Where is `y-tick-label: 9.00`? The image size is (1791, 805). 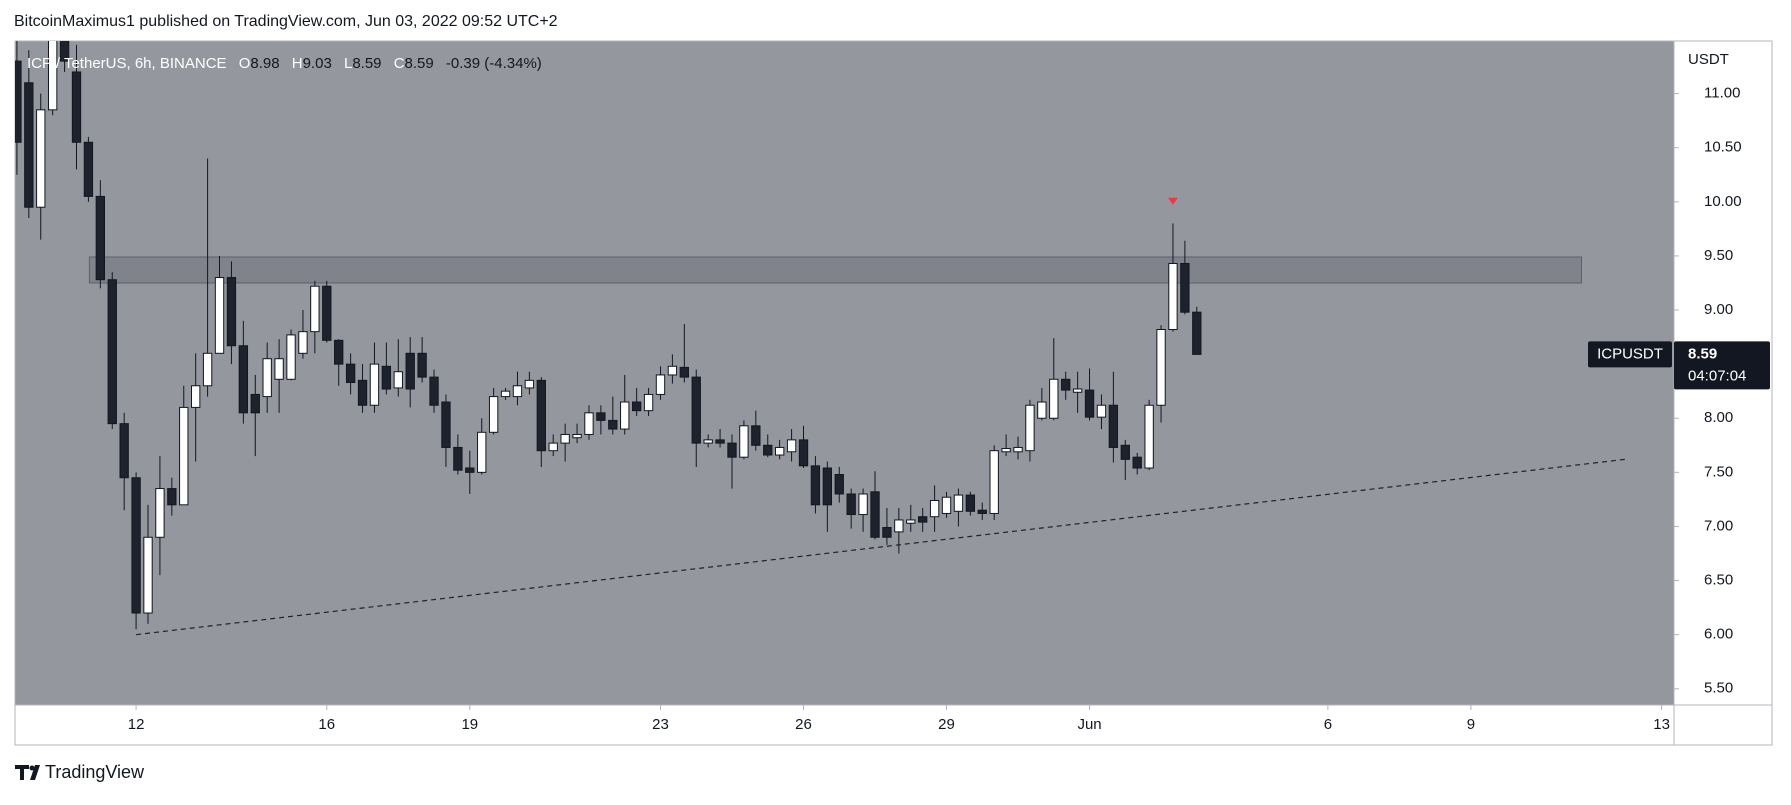
y-tick-label: 9.00 is located at coordinates (1718, 309).